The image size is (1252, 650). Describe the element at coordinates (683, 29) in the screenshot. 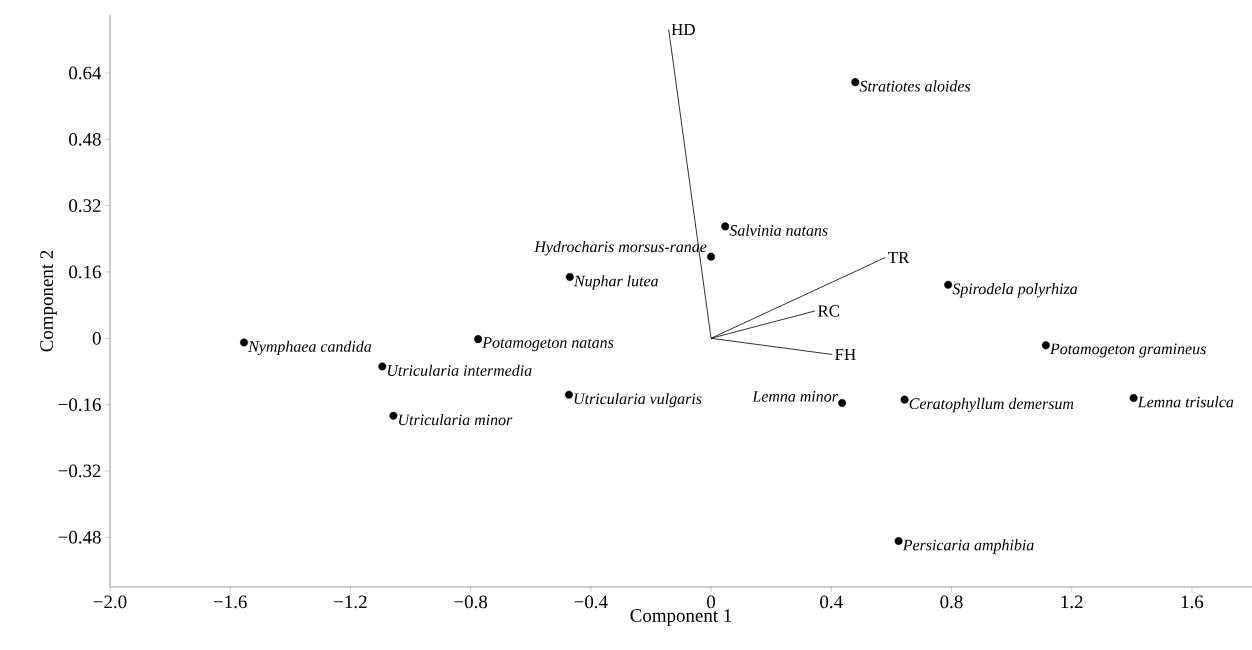

I see `series-label: HD` at that location.